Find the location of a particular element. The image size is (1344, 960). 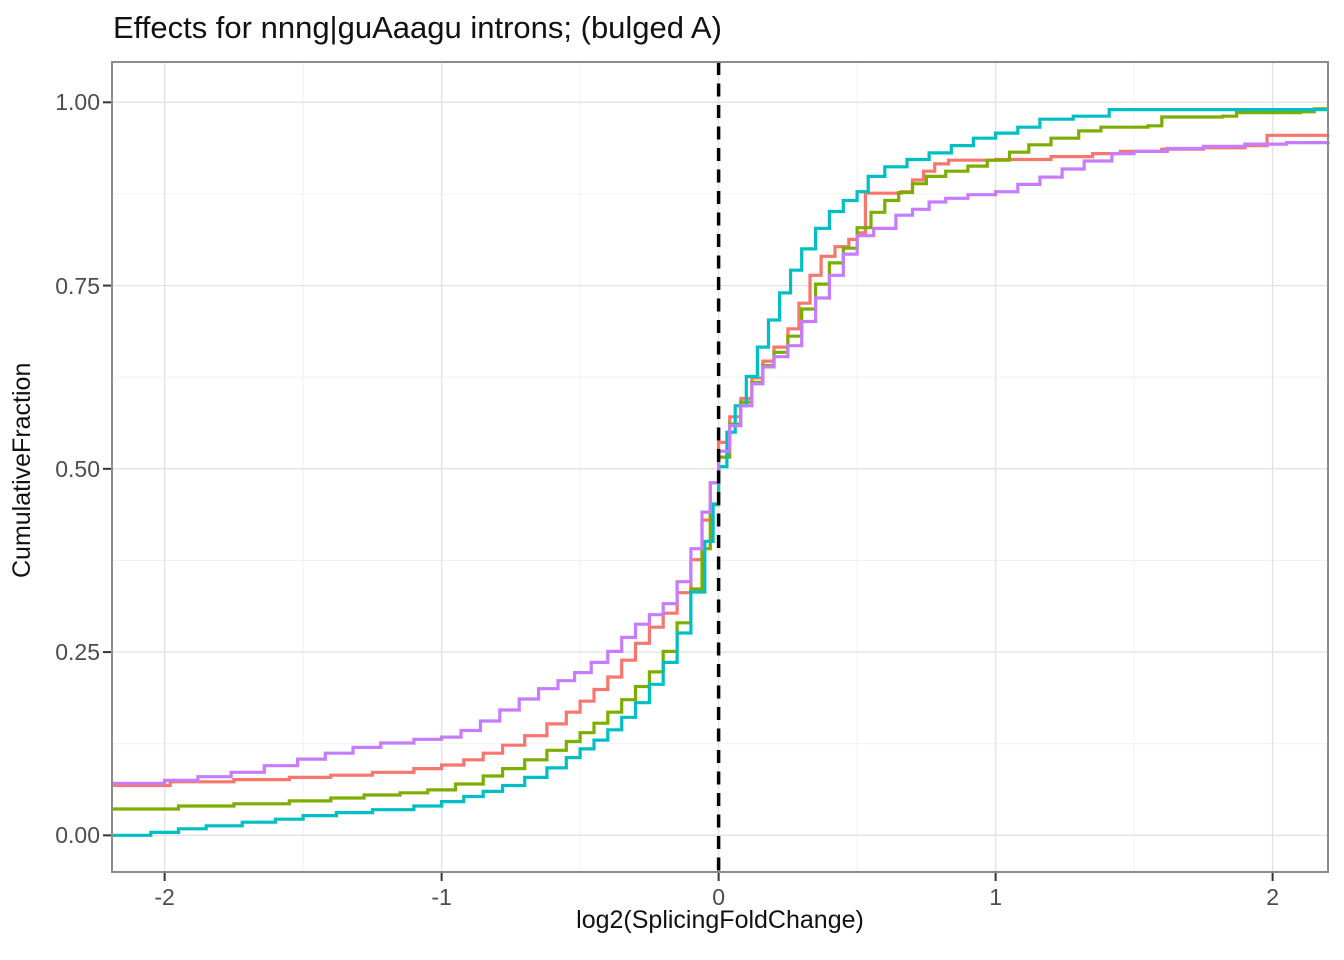

x-tick-label: -2 is located at coordinates (164, 897).